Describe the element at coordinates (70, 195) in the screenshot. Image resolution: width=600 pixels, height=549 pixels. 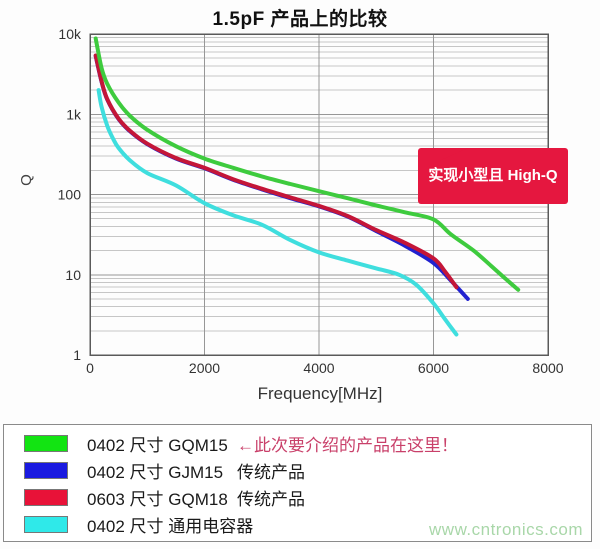
I see `y-tick-label: 100` at that location.